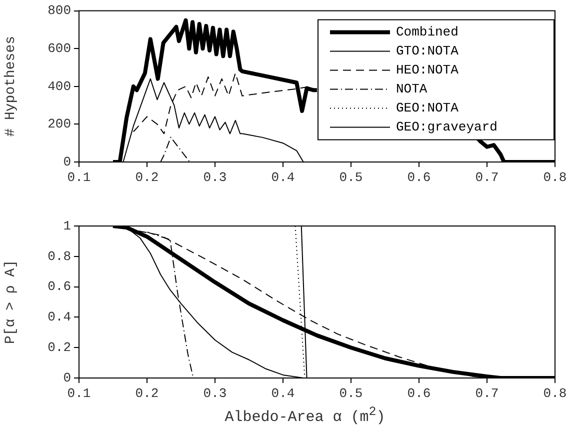 This screenshot has height=433, width=579. I want to click on y-tick-label: 1, so click(67, 226).